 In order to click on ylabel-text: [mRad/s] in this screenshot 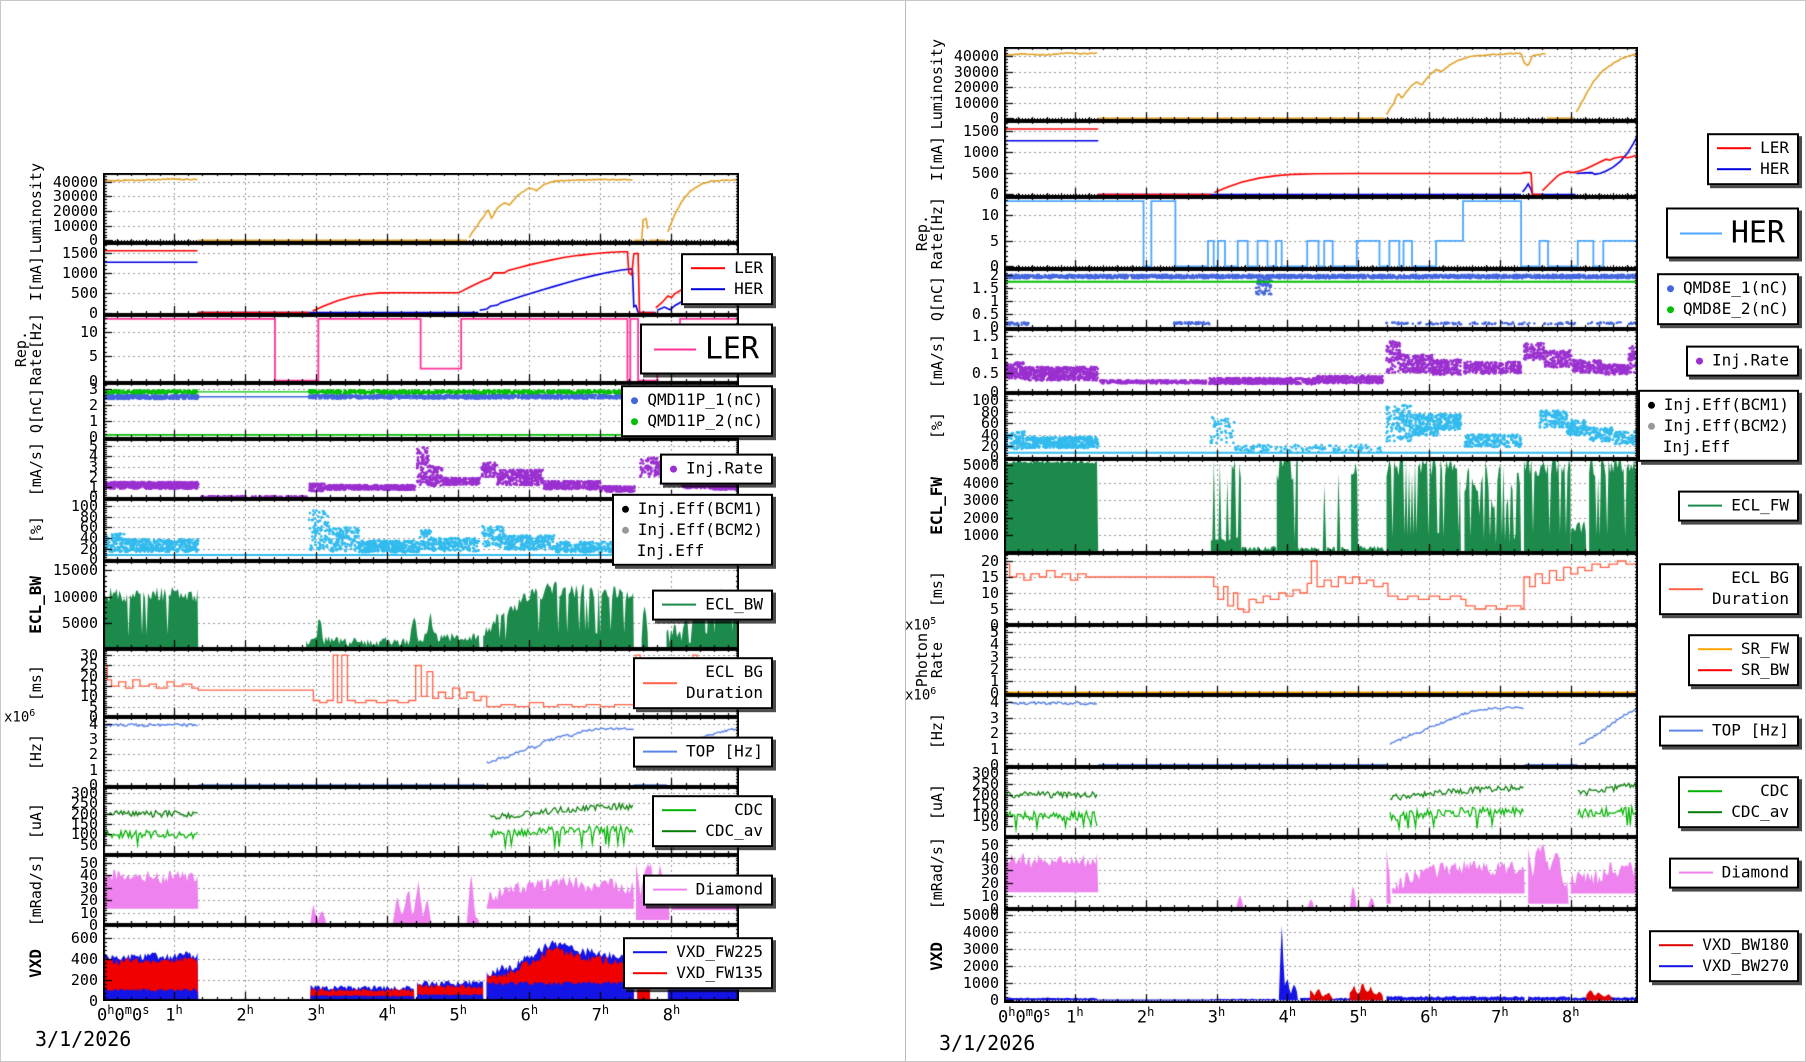, I will do `click(36, 890)`.